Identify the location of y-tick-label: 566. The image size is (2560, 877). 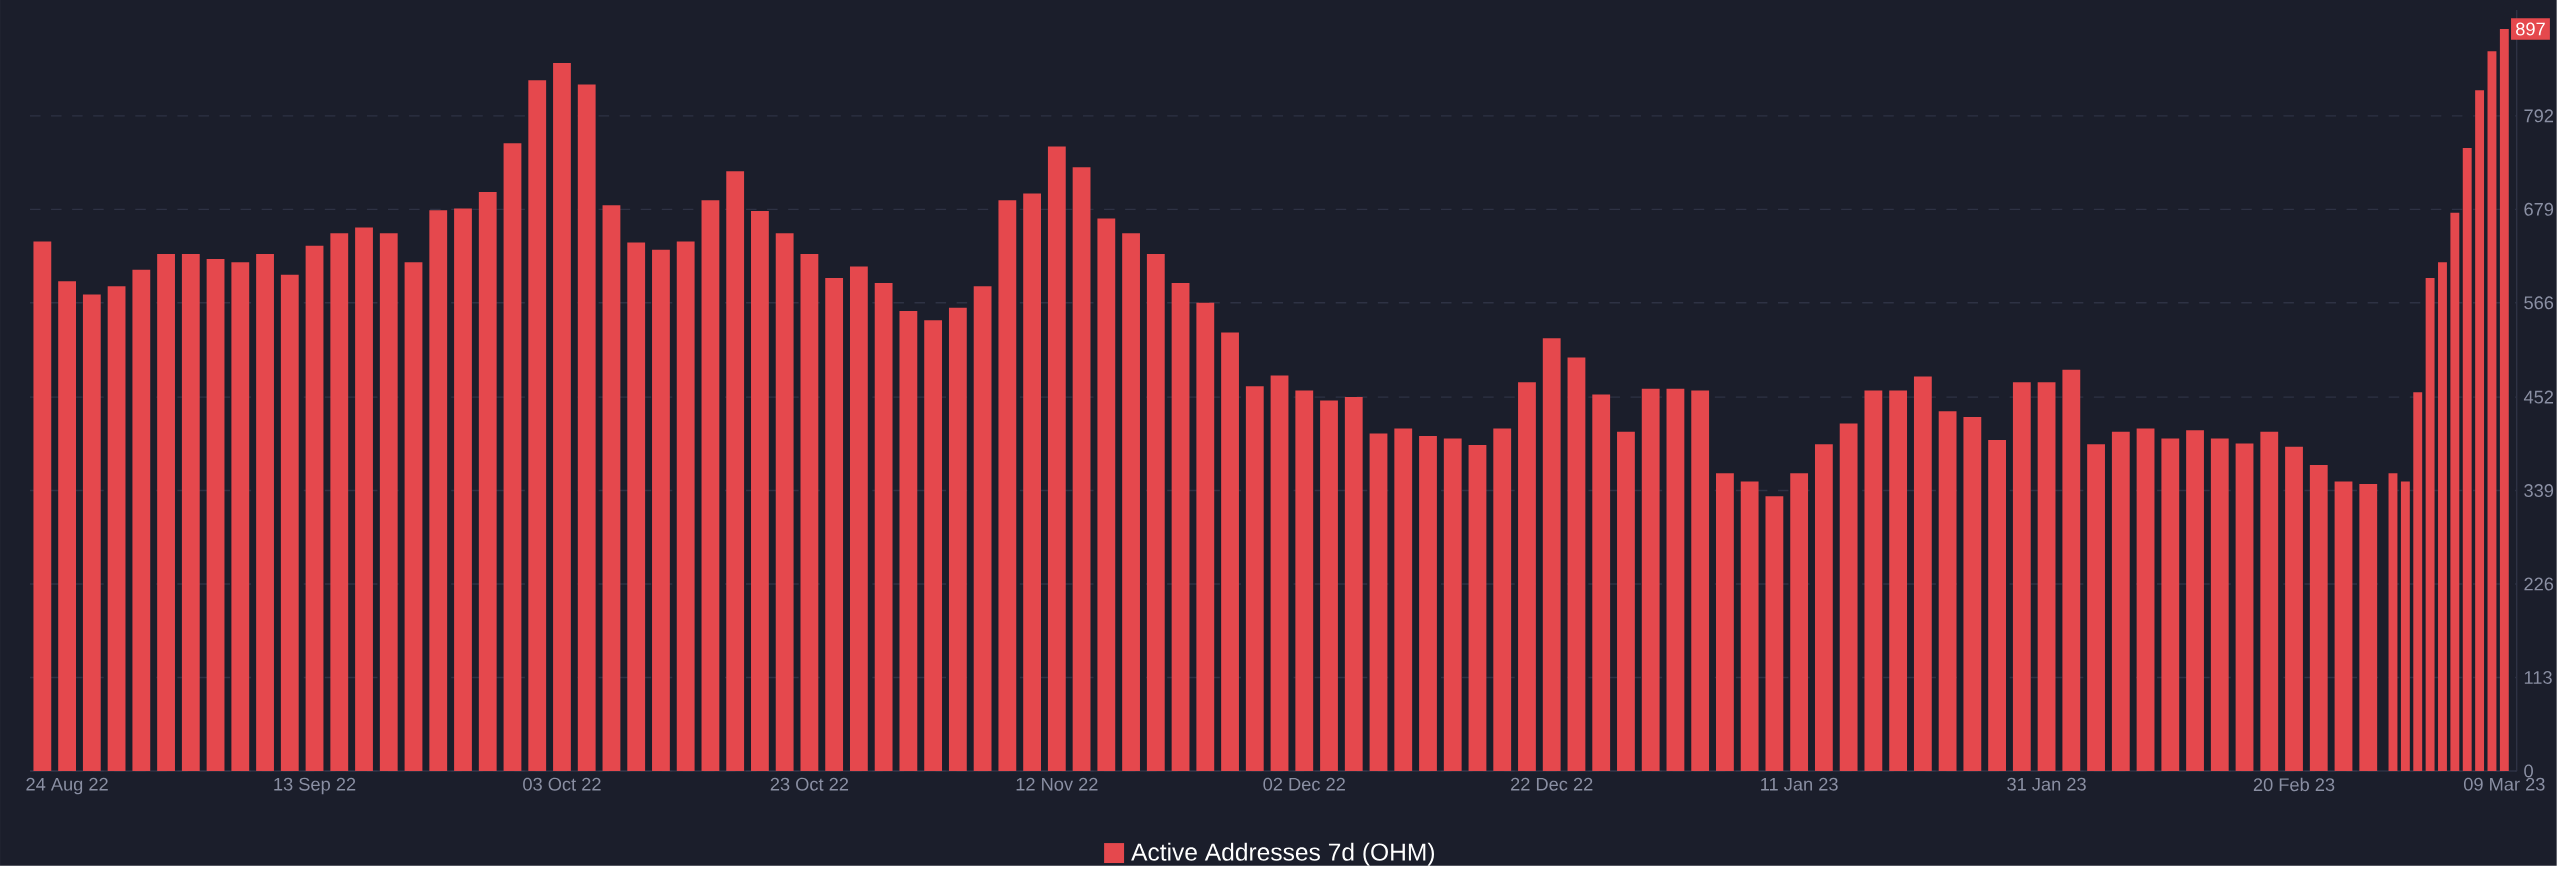
(2539, 303).